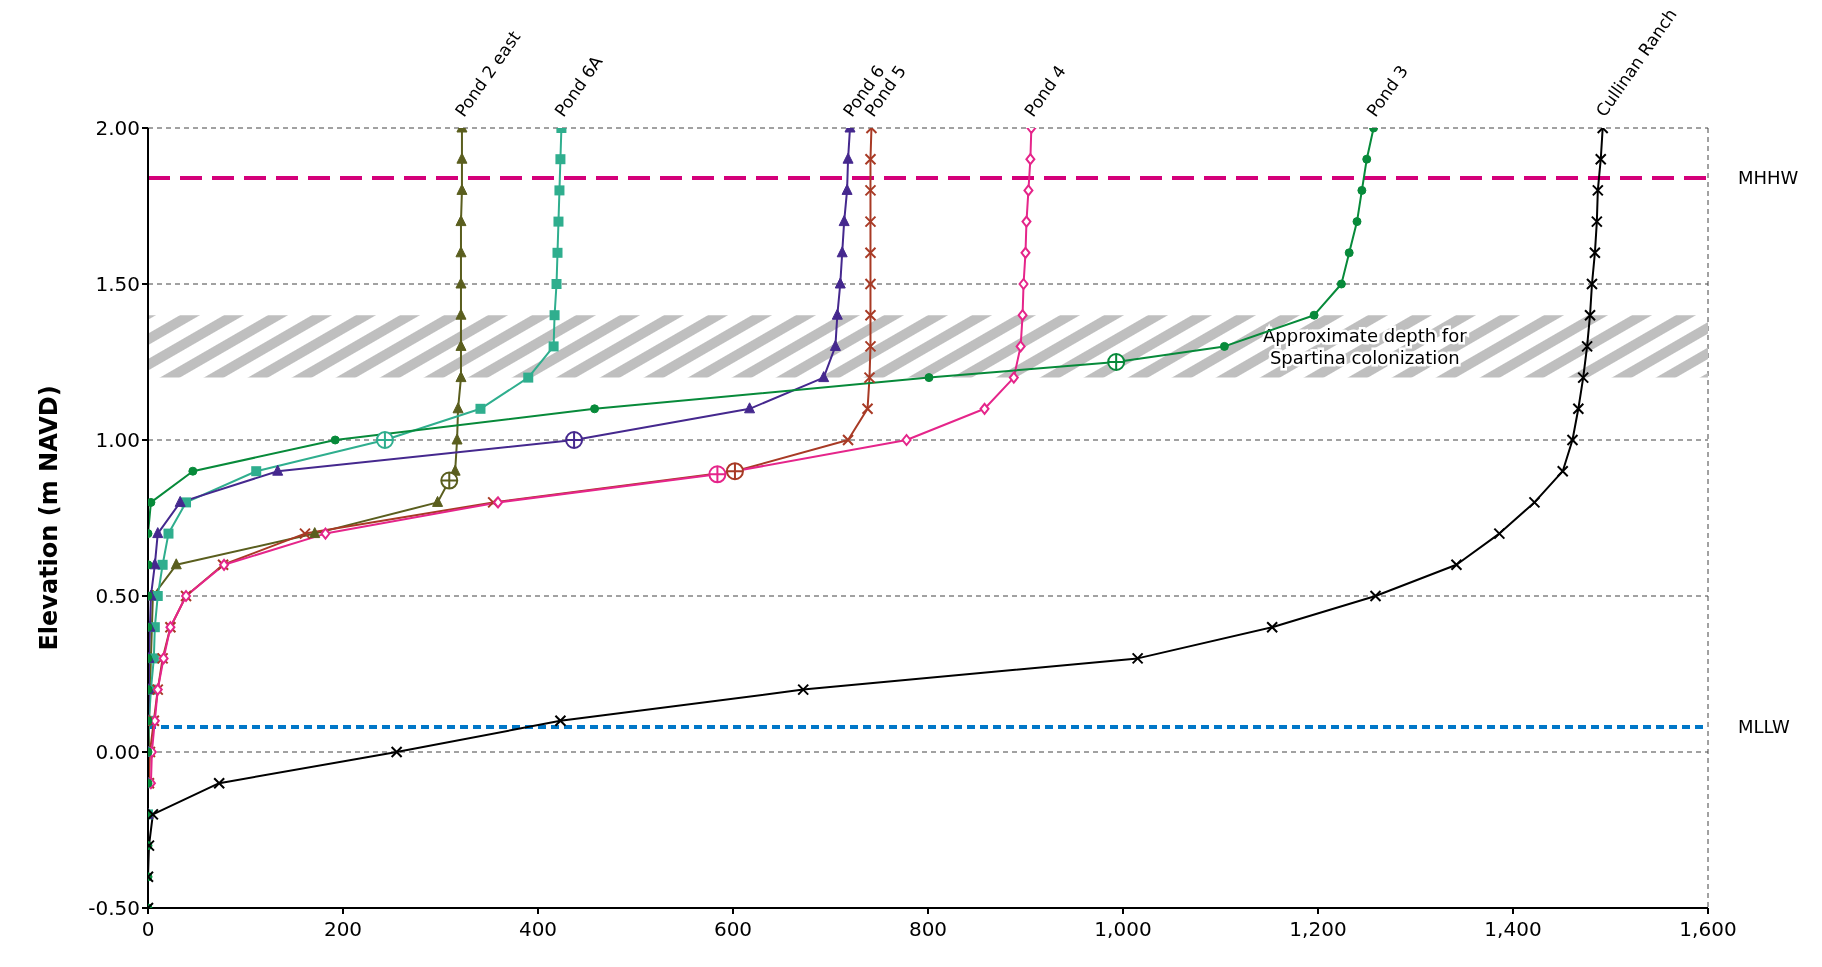  I want to click on x-tick-label: 1,000, so click(1123, 929).